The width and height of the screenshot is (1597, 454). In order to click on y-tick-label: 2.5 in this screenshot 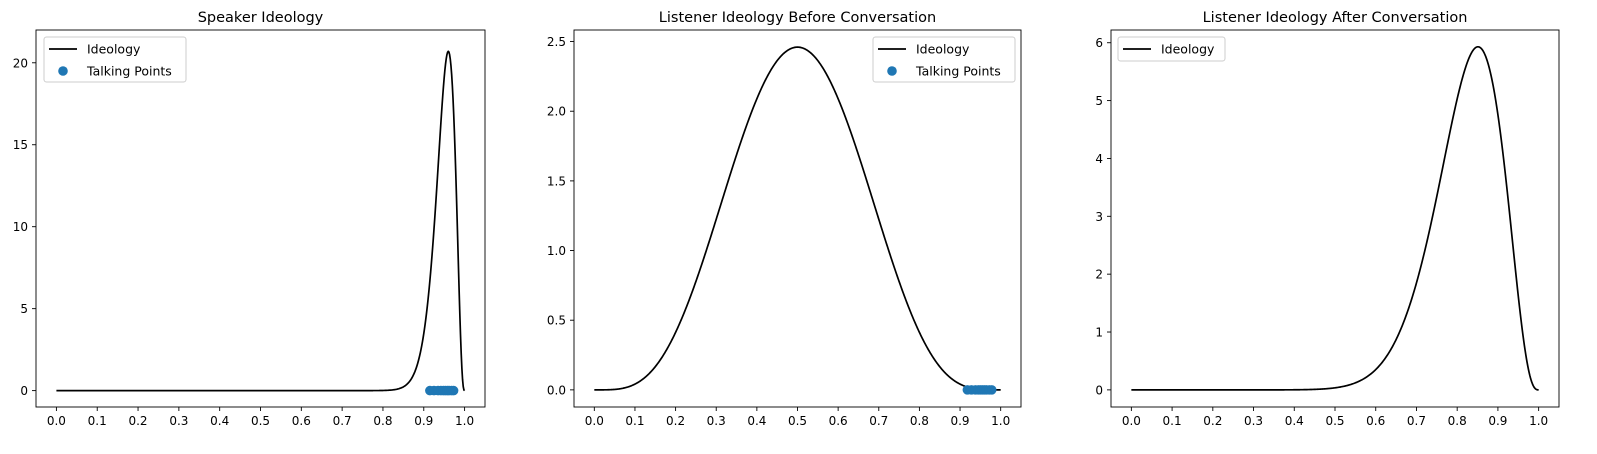, I will do `click(556, 42)`.